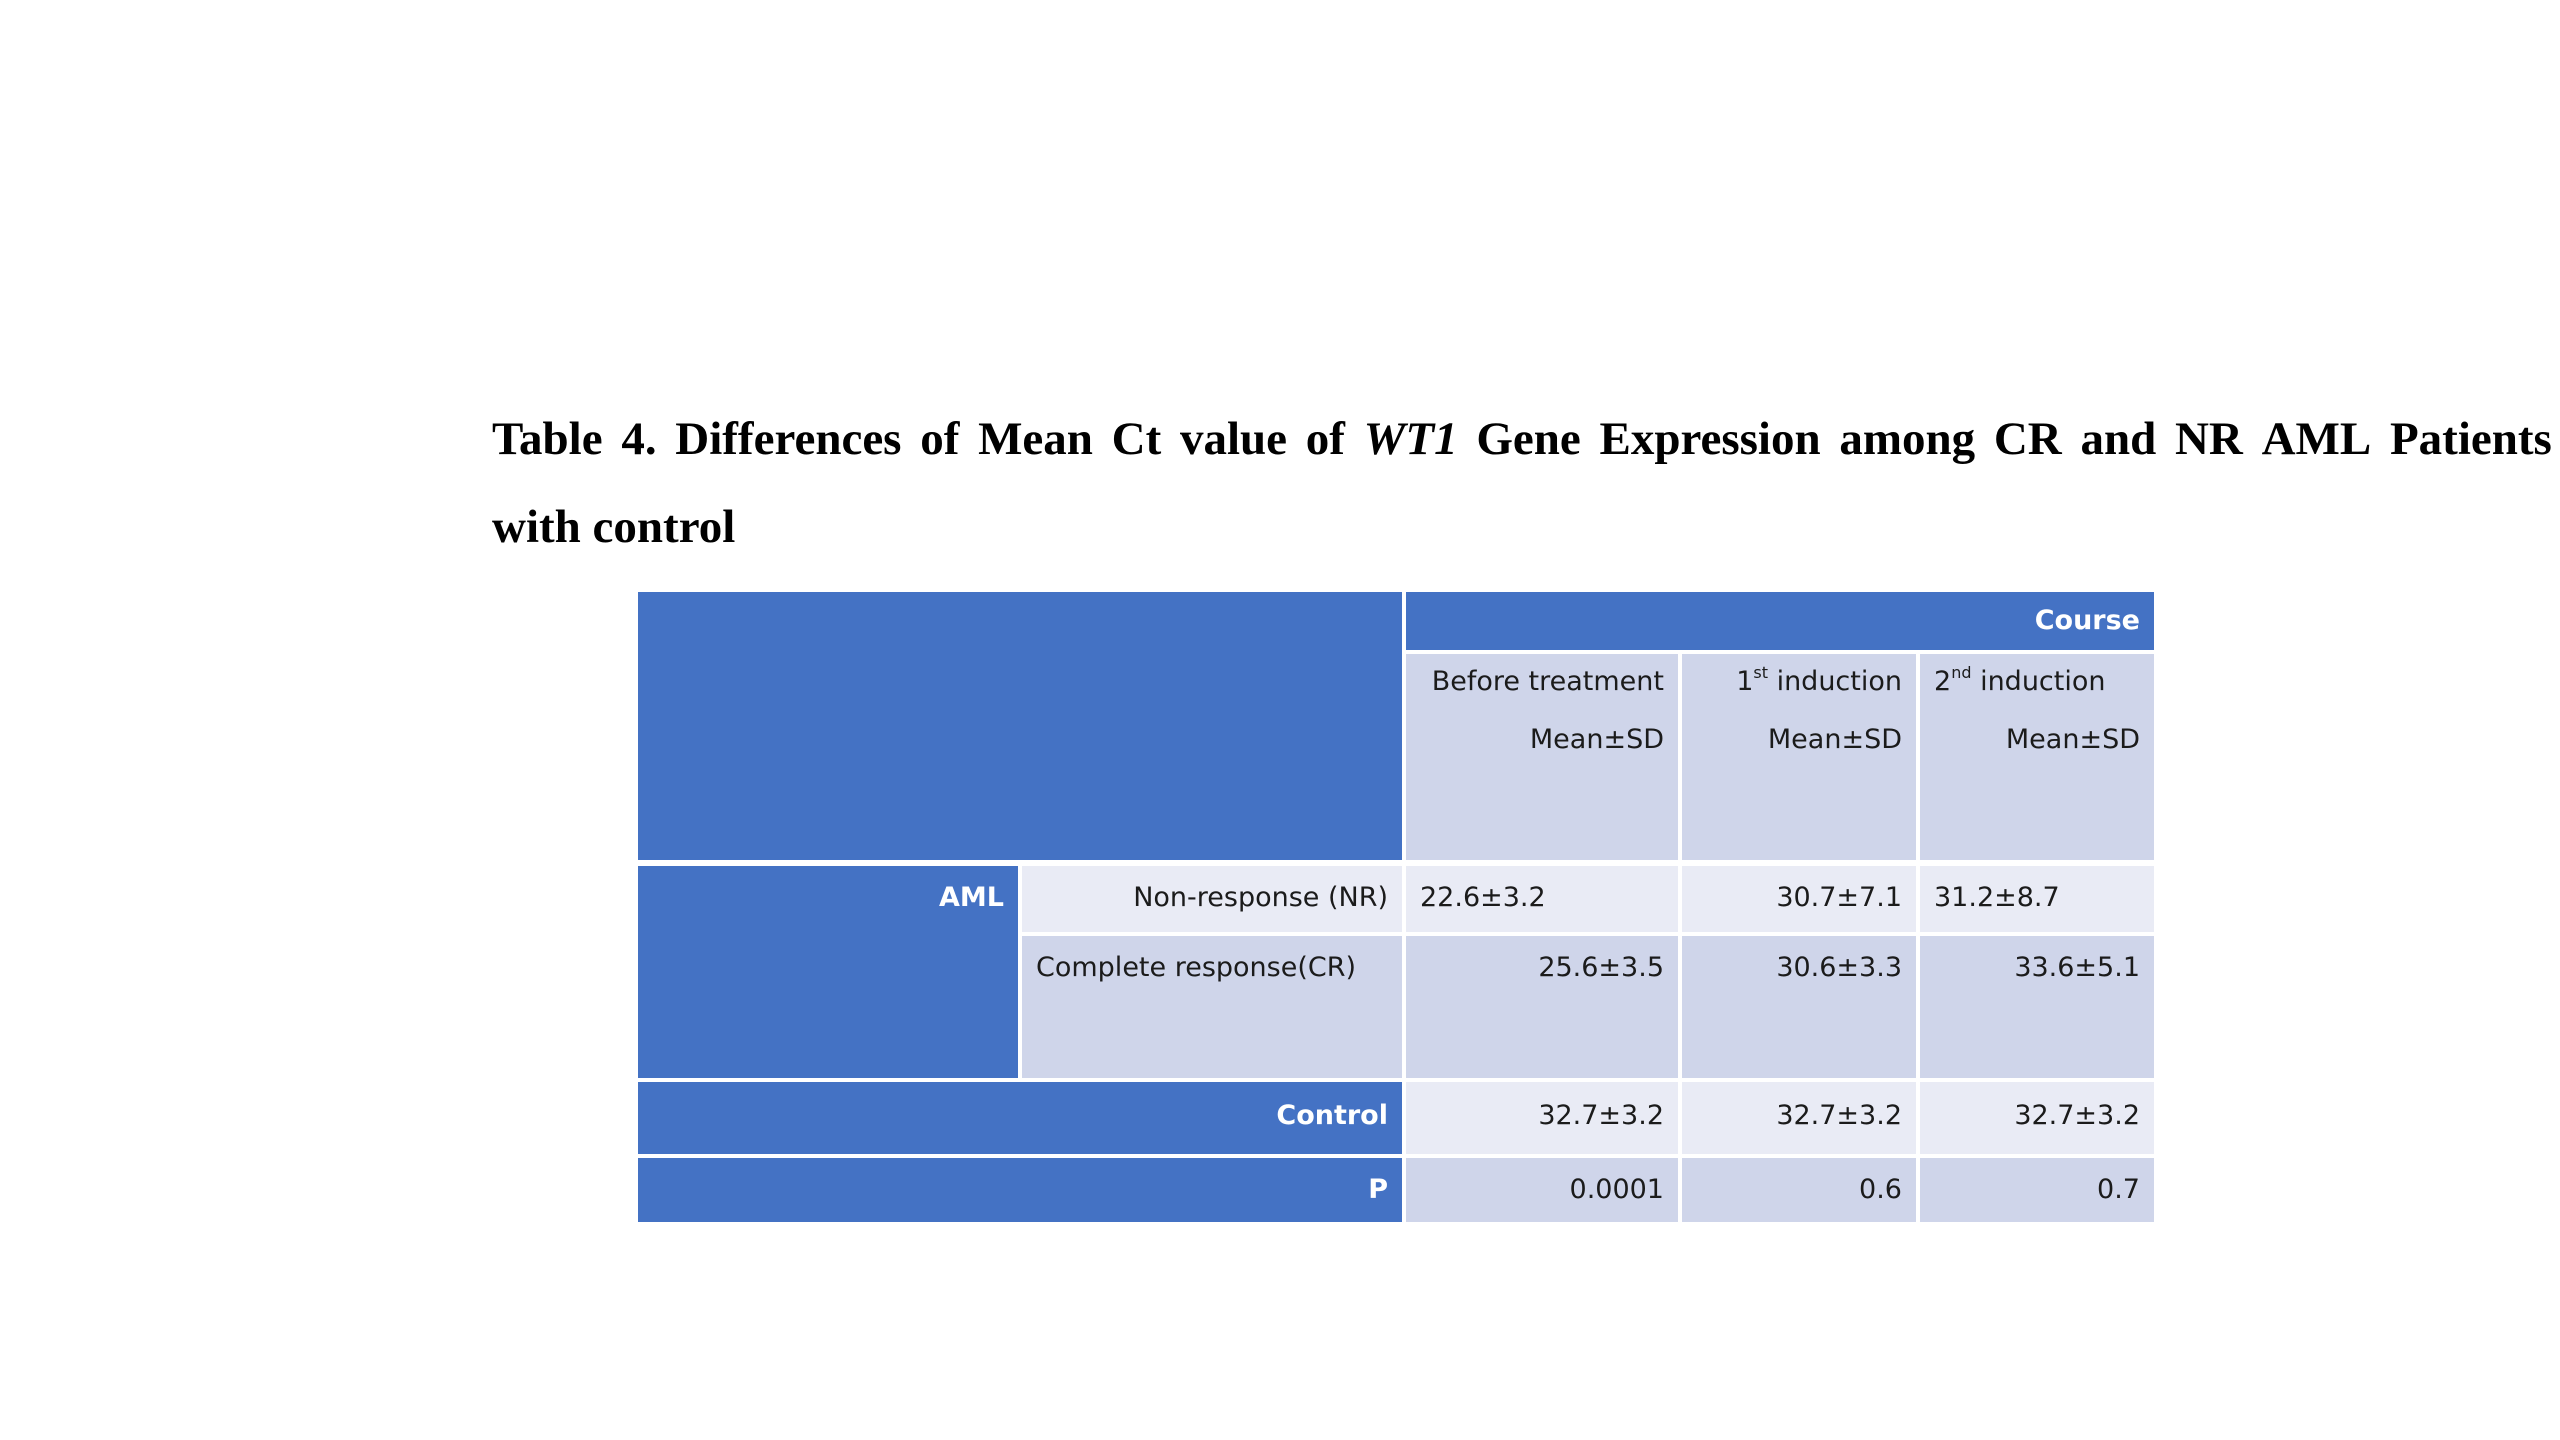  Describe the element at coordinates (1799, 757) in the screenshot. I see `column-header-1st: 1st induction Mean±SD` at that location.